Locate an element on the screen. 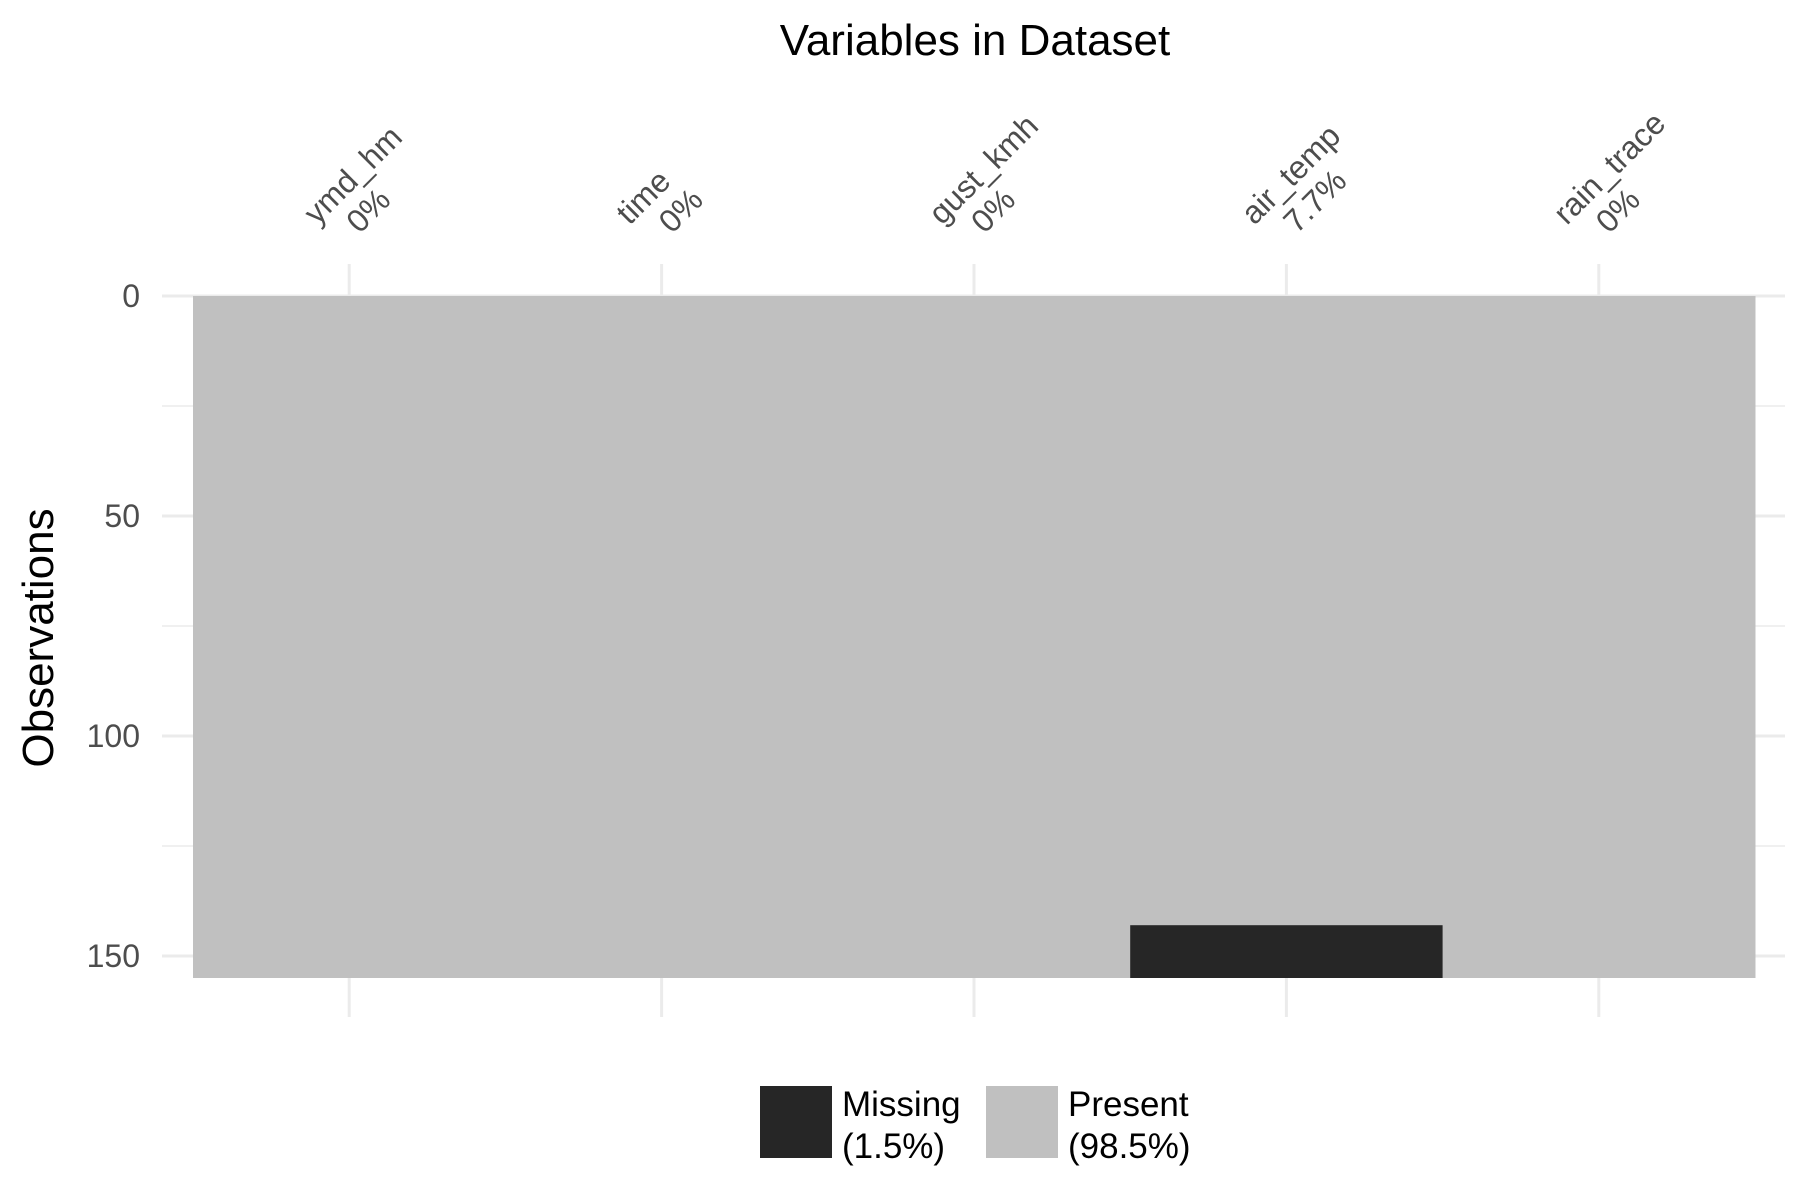  missing-tile-air_temp is located at coordinates (1286, 951).